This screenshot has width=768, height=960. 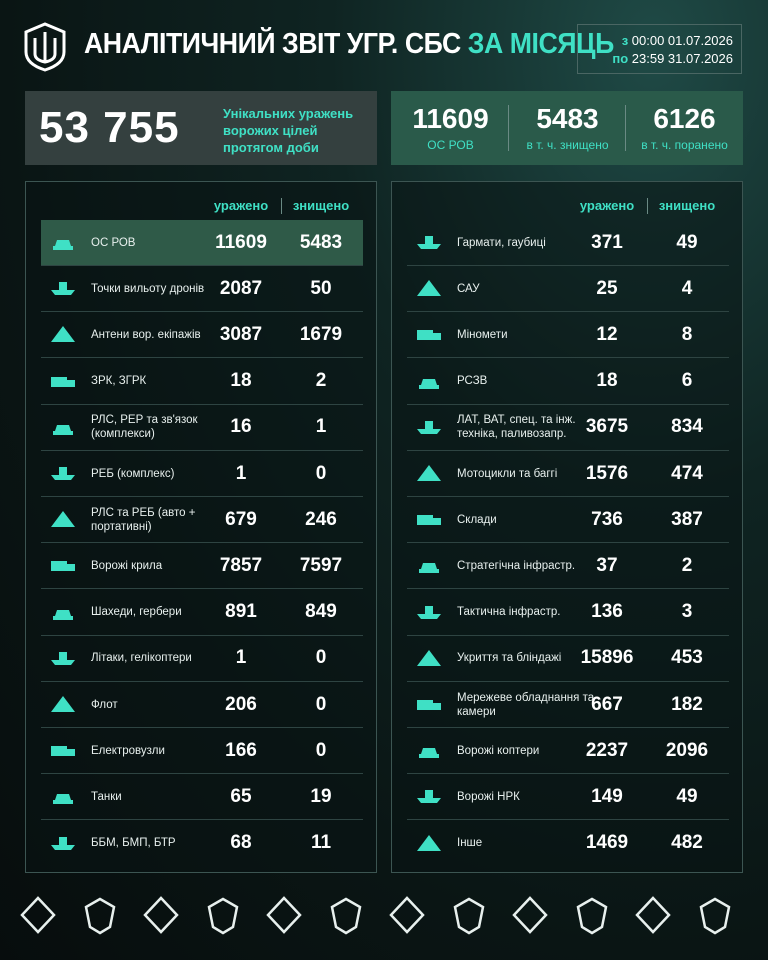 What do you see at coordinates (144, 427) in the screenshot?
I see `row-label: РЛС, РЕР та зв'язок (комплекси)` at bounding box center [144, 427].